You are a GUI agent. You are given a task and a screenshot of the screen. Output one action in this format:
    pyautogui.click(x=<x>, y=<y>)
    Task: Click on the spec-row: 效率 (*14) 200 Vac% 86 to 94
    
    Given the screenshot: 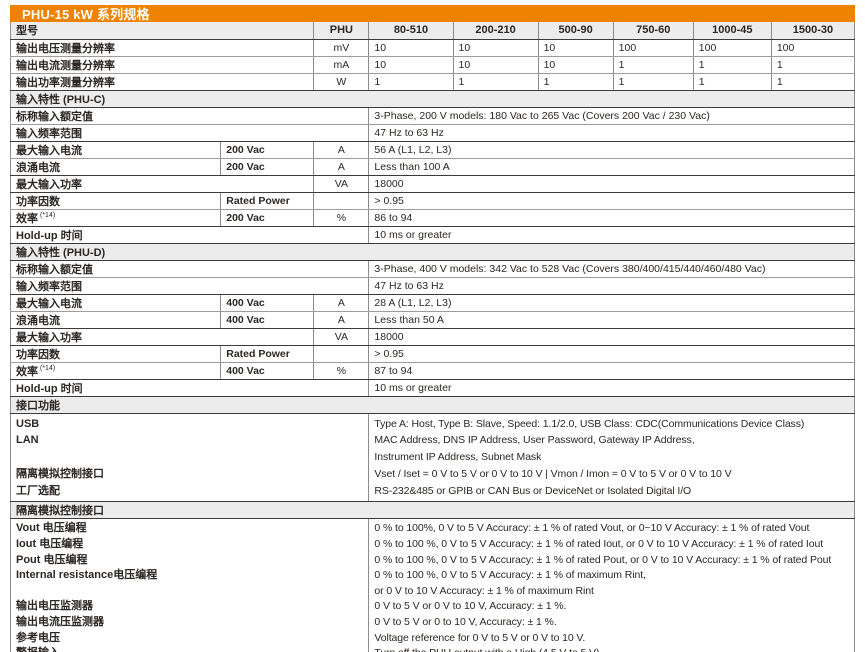 What is the action you would take?
    pyautogui.click(x=432, y=218)
    